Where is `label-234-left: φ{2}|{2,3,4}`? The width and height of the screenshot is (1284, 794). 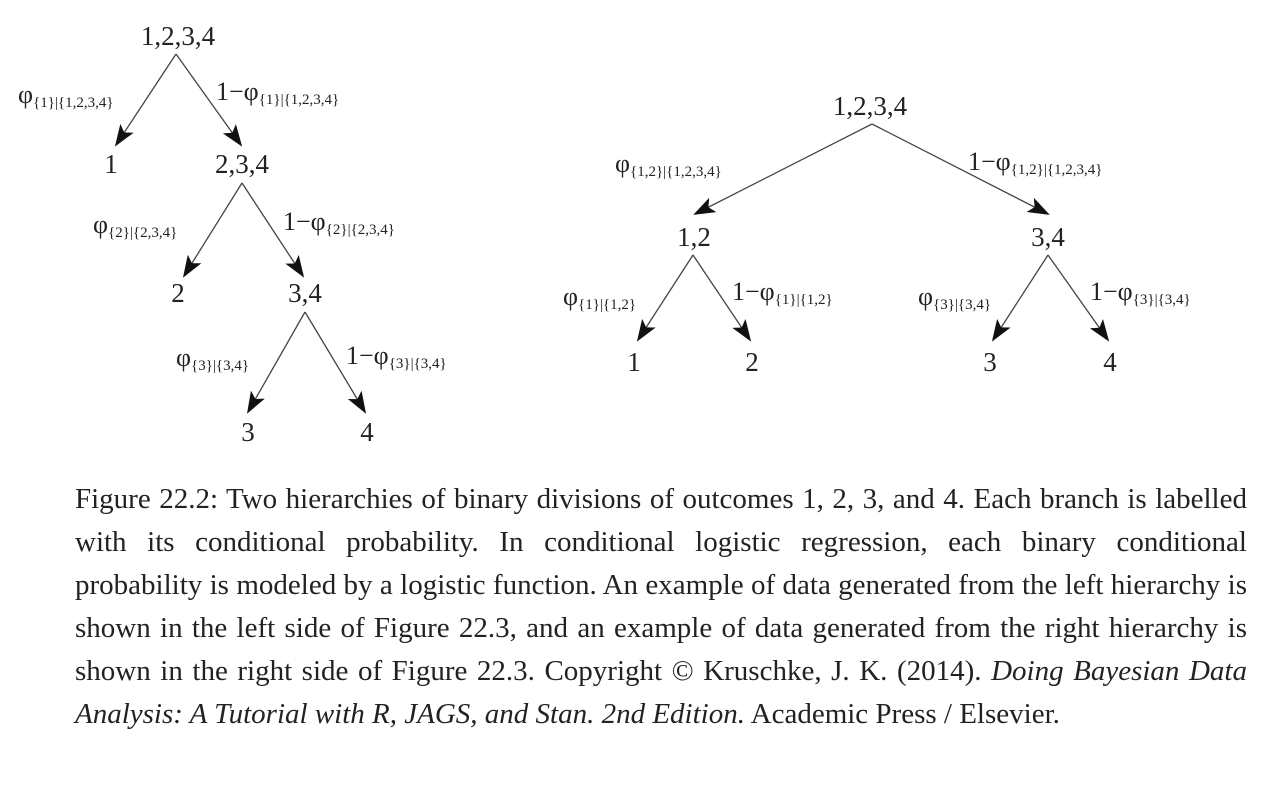
label-234-left: φ{2}|{2,3,4} is located at coordinates (135, 225).